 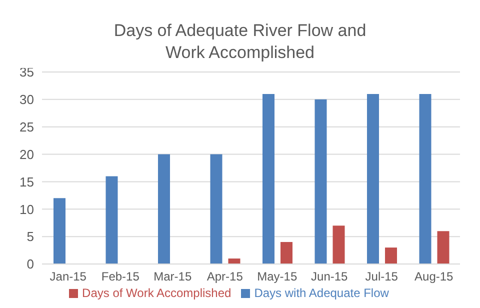 I want to click on y-tick-label: 0, so click(x=30, y=264).